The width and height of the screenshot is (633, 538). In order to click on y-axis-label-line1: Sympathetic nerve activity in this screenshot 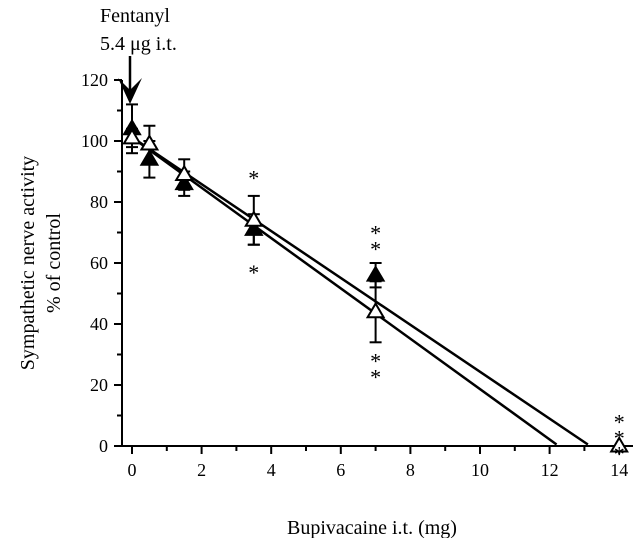, I will do `click(28, 263)`.